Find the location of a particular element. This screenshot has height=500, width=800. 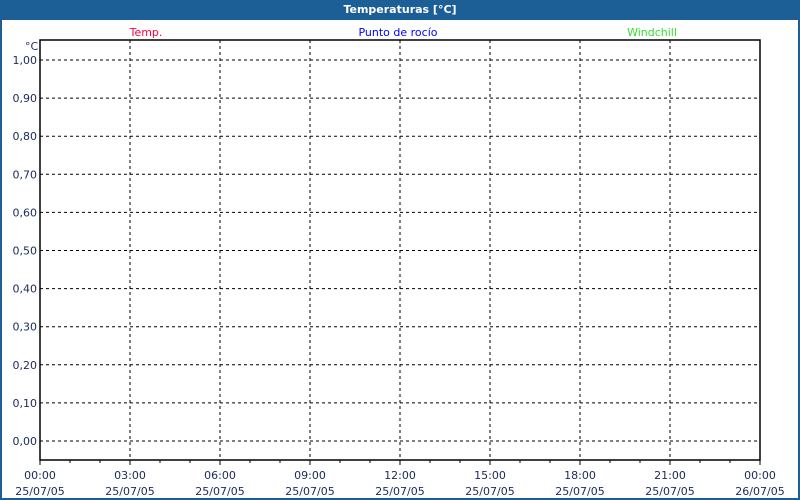

y-tick-label: 1,00 is located at coordinates (25, 60).